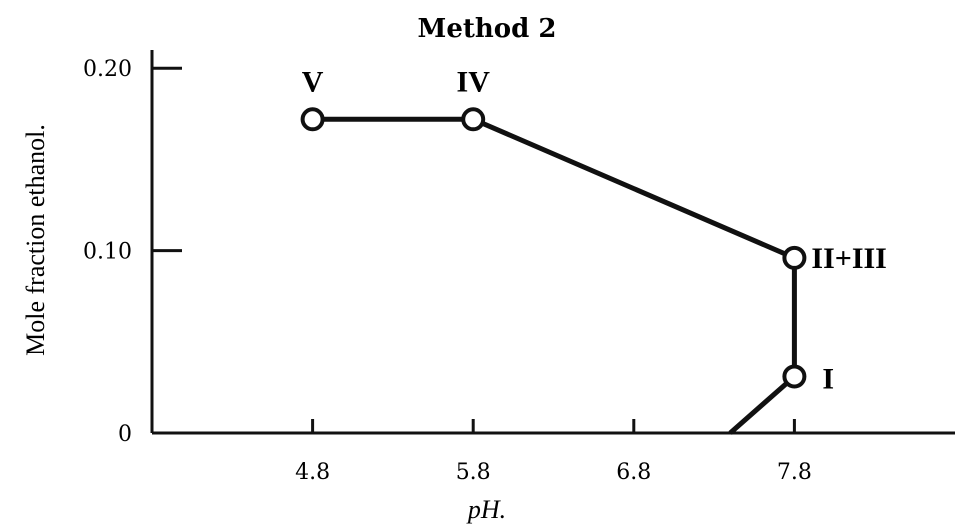  What do you see at coordinates (107, 69) in the screenshot?
I see `y-tick-label: 0.20` at bounding box center [107, 69].